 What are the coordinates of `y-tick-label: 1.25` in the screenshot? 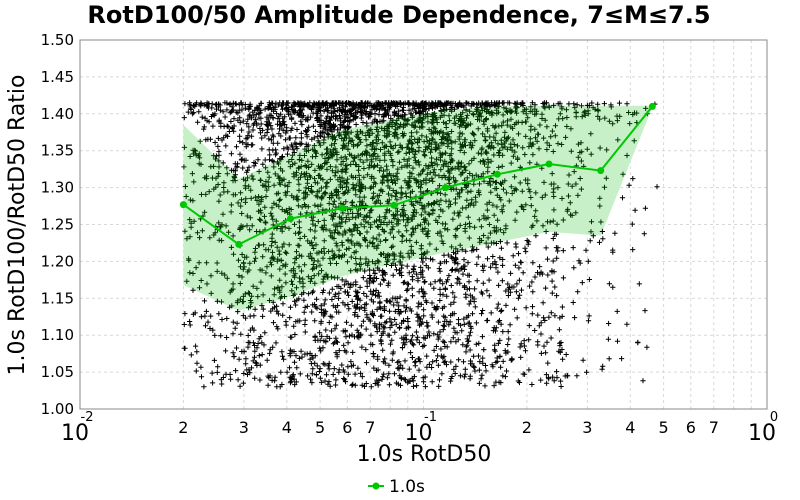 It's located at (57, 225).